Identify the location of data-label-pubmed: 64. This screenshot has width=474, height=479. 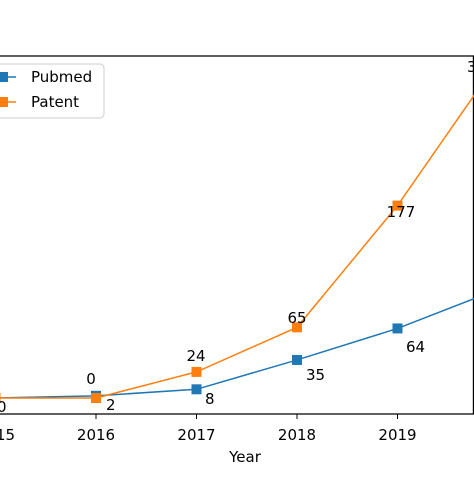
(415, 347).